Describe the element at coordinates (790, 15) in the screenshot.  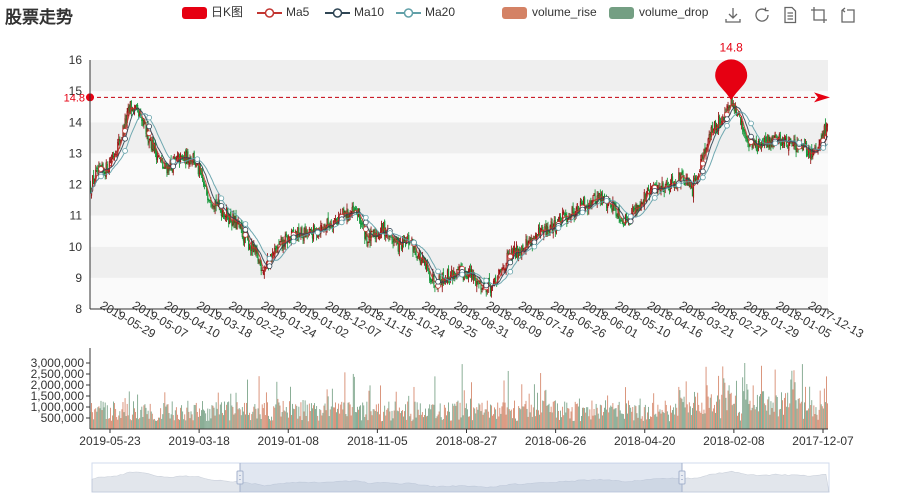
I see `data-view-icon` at that location.